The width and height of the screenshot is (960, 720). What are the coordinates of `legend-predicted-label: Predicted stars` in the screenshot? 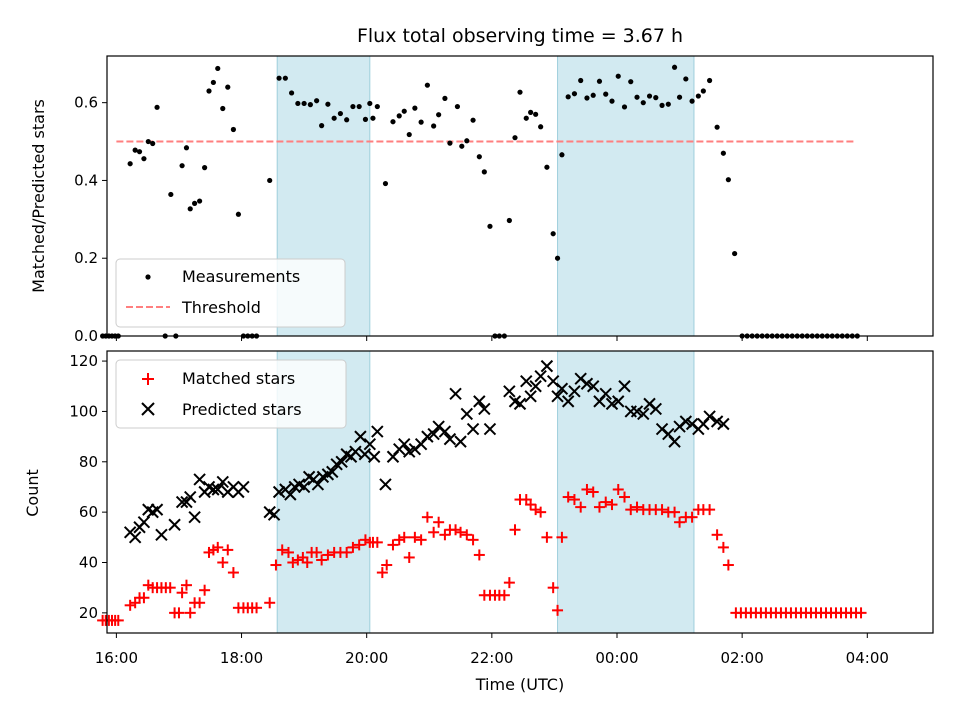 It's located at (242, 409).